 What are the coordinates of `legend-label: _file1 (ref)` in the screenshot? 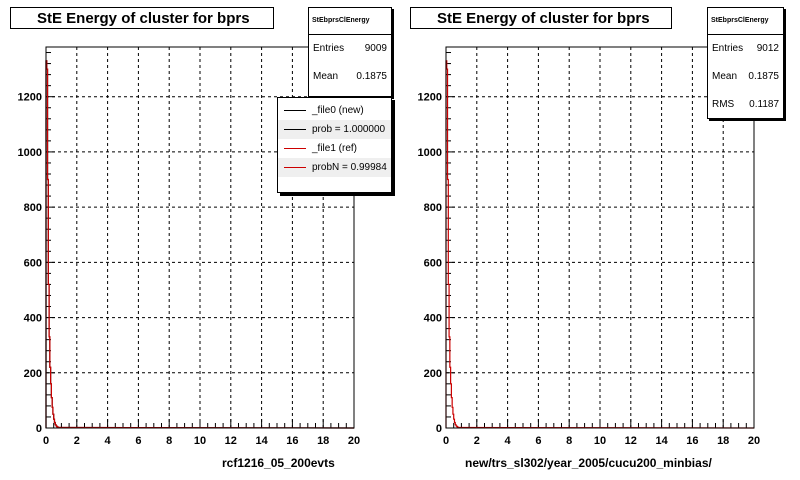 It's located at (335, 148).